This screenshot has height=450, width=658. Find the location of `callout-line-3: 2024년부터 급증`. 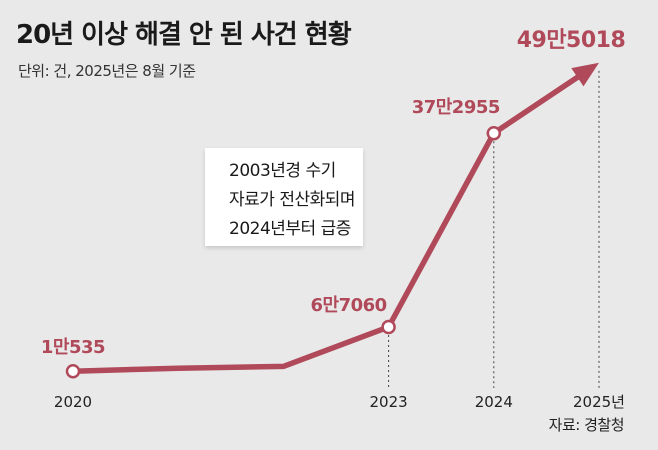

callout-line-3: 2024년부터 급증 is located at coordinates (290, 229).